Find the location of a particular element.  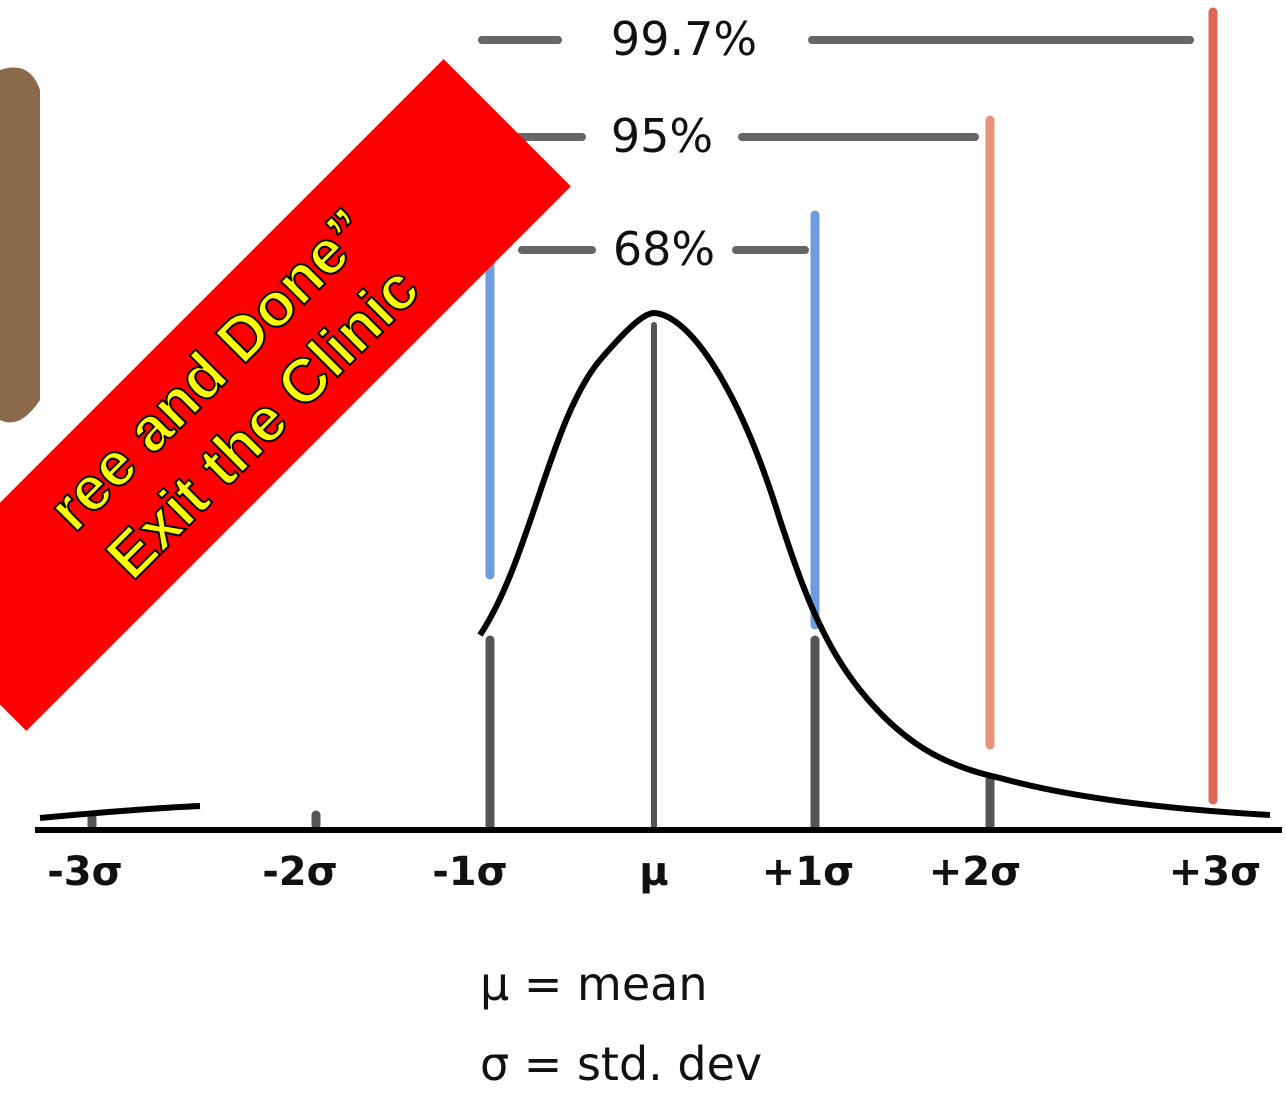

axis-label: +1σ is located at coordinates (808, 872).